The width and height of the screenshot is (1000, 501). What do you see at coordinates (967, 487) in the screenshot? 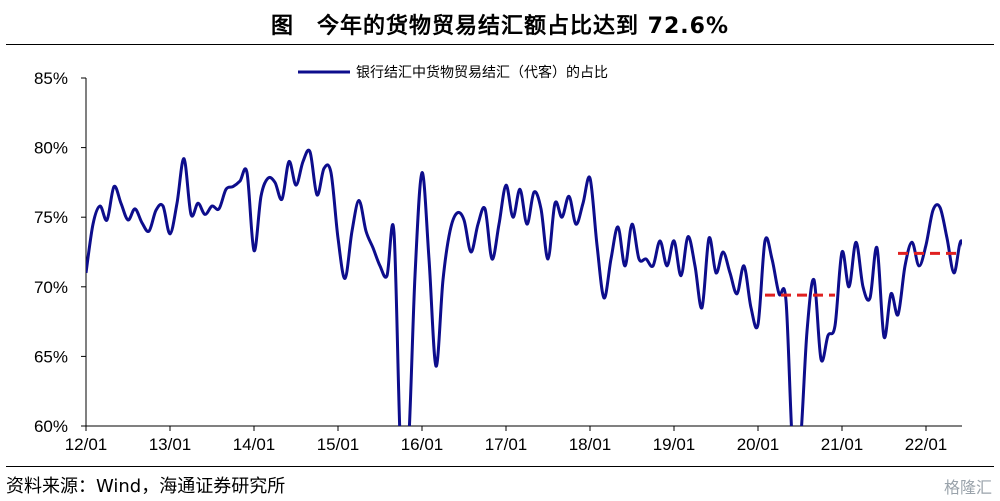
I see `watermark: 格隆汇` at bounding box center [967, 487].